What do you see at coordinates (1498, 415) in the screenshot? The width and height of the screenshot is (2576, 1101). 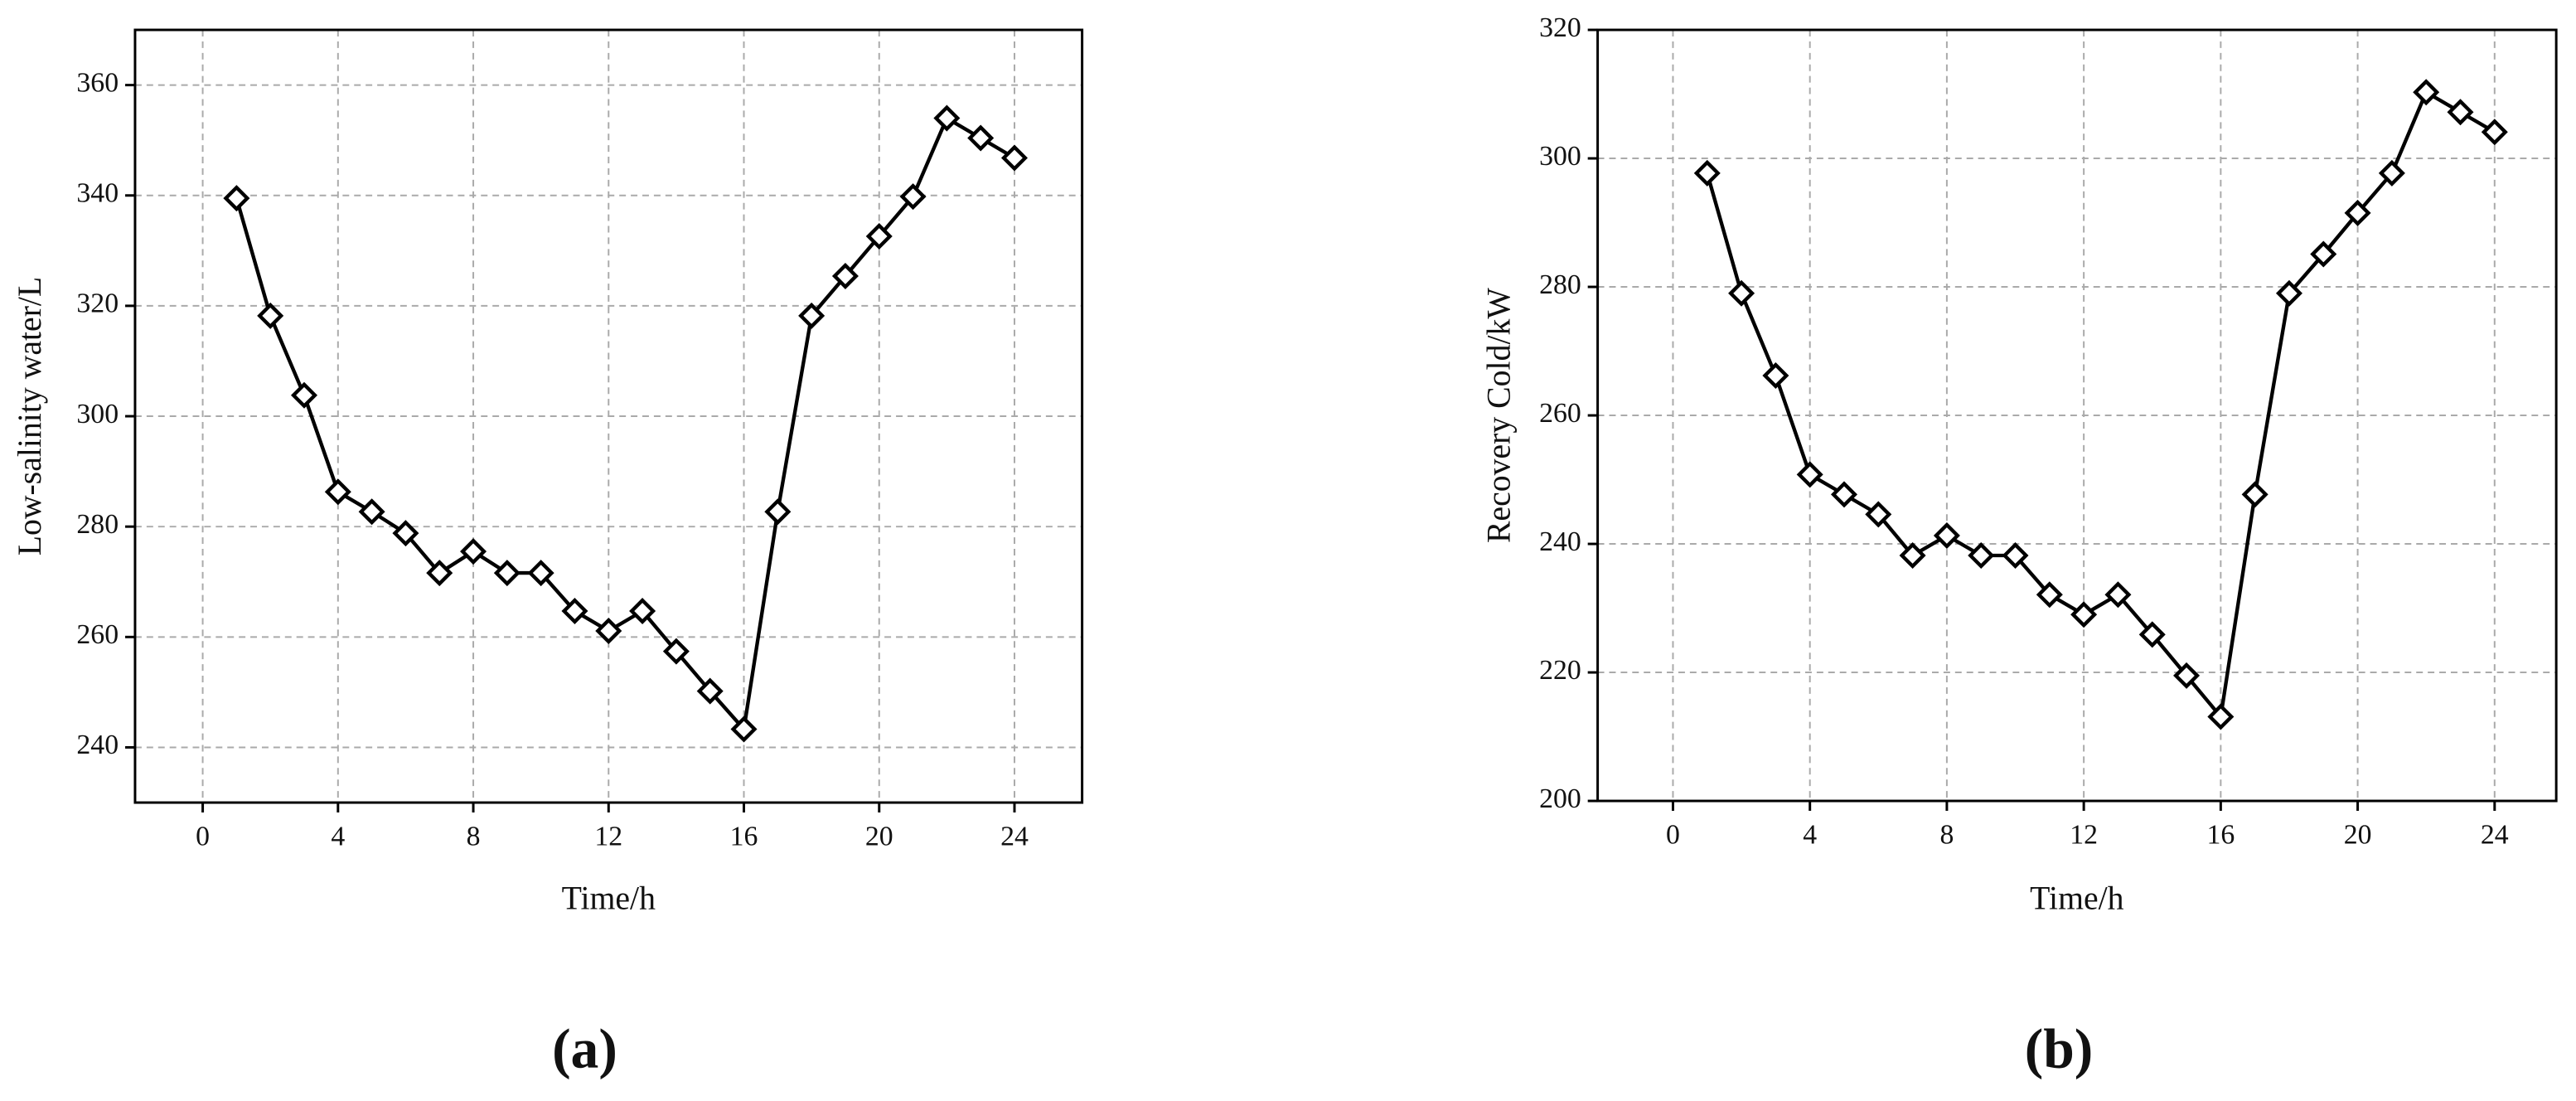 I see `y-axis-title: Recovery Cold/kW` at bounding box center [1498, 415].